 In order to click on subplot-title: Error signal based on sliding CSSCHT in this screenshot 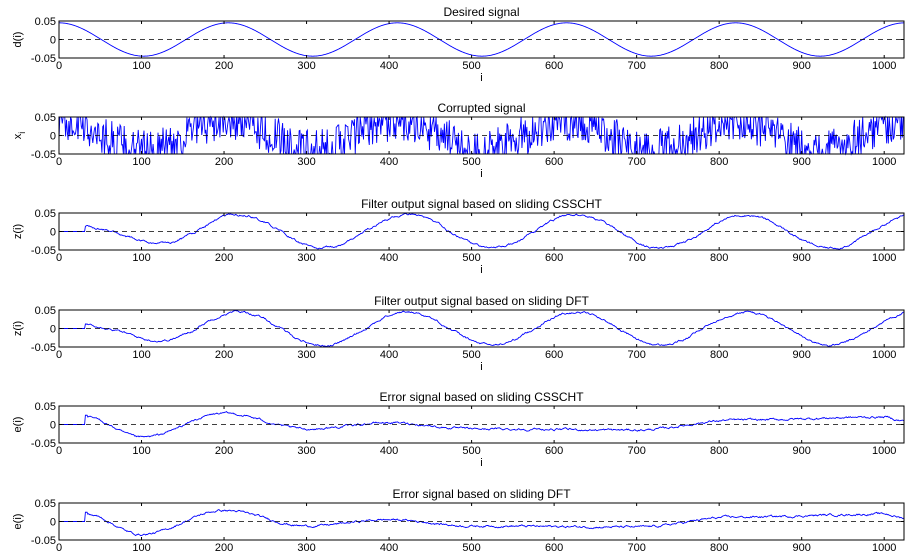, I will do `click(481, 397)`.